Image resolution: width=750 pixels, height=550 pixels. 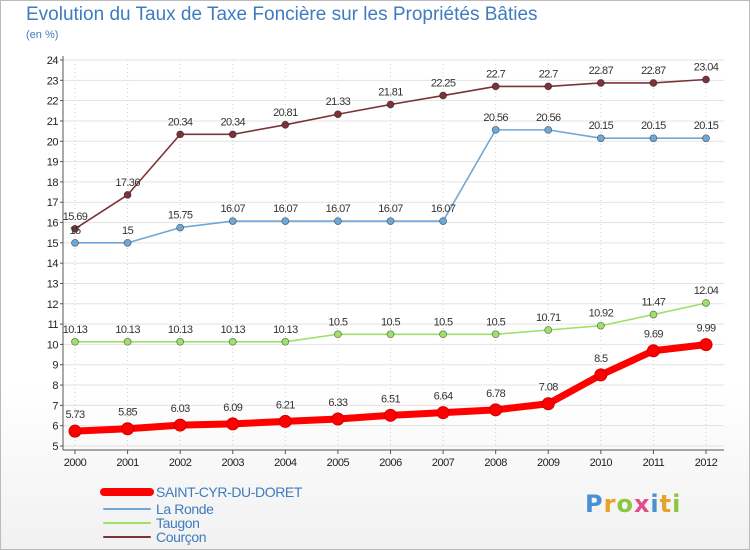 I want to click on data-label: 10.71, so click(x=548, y=318).